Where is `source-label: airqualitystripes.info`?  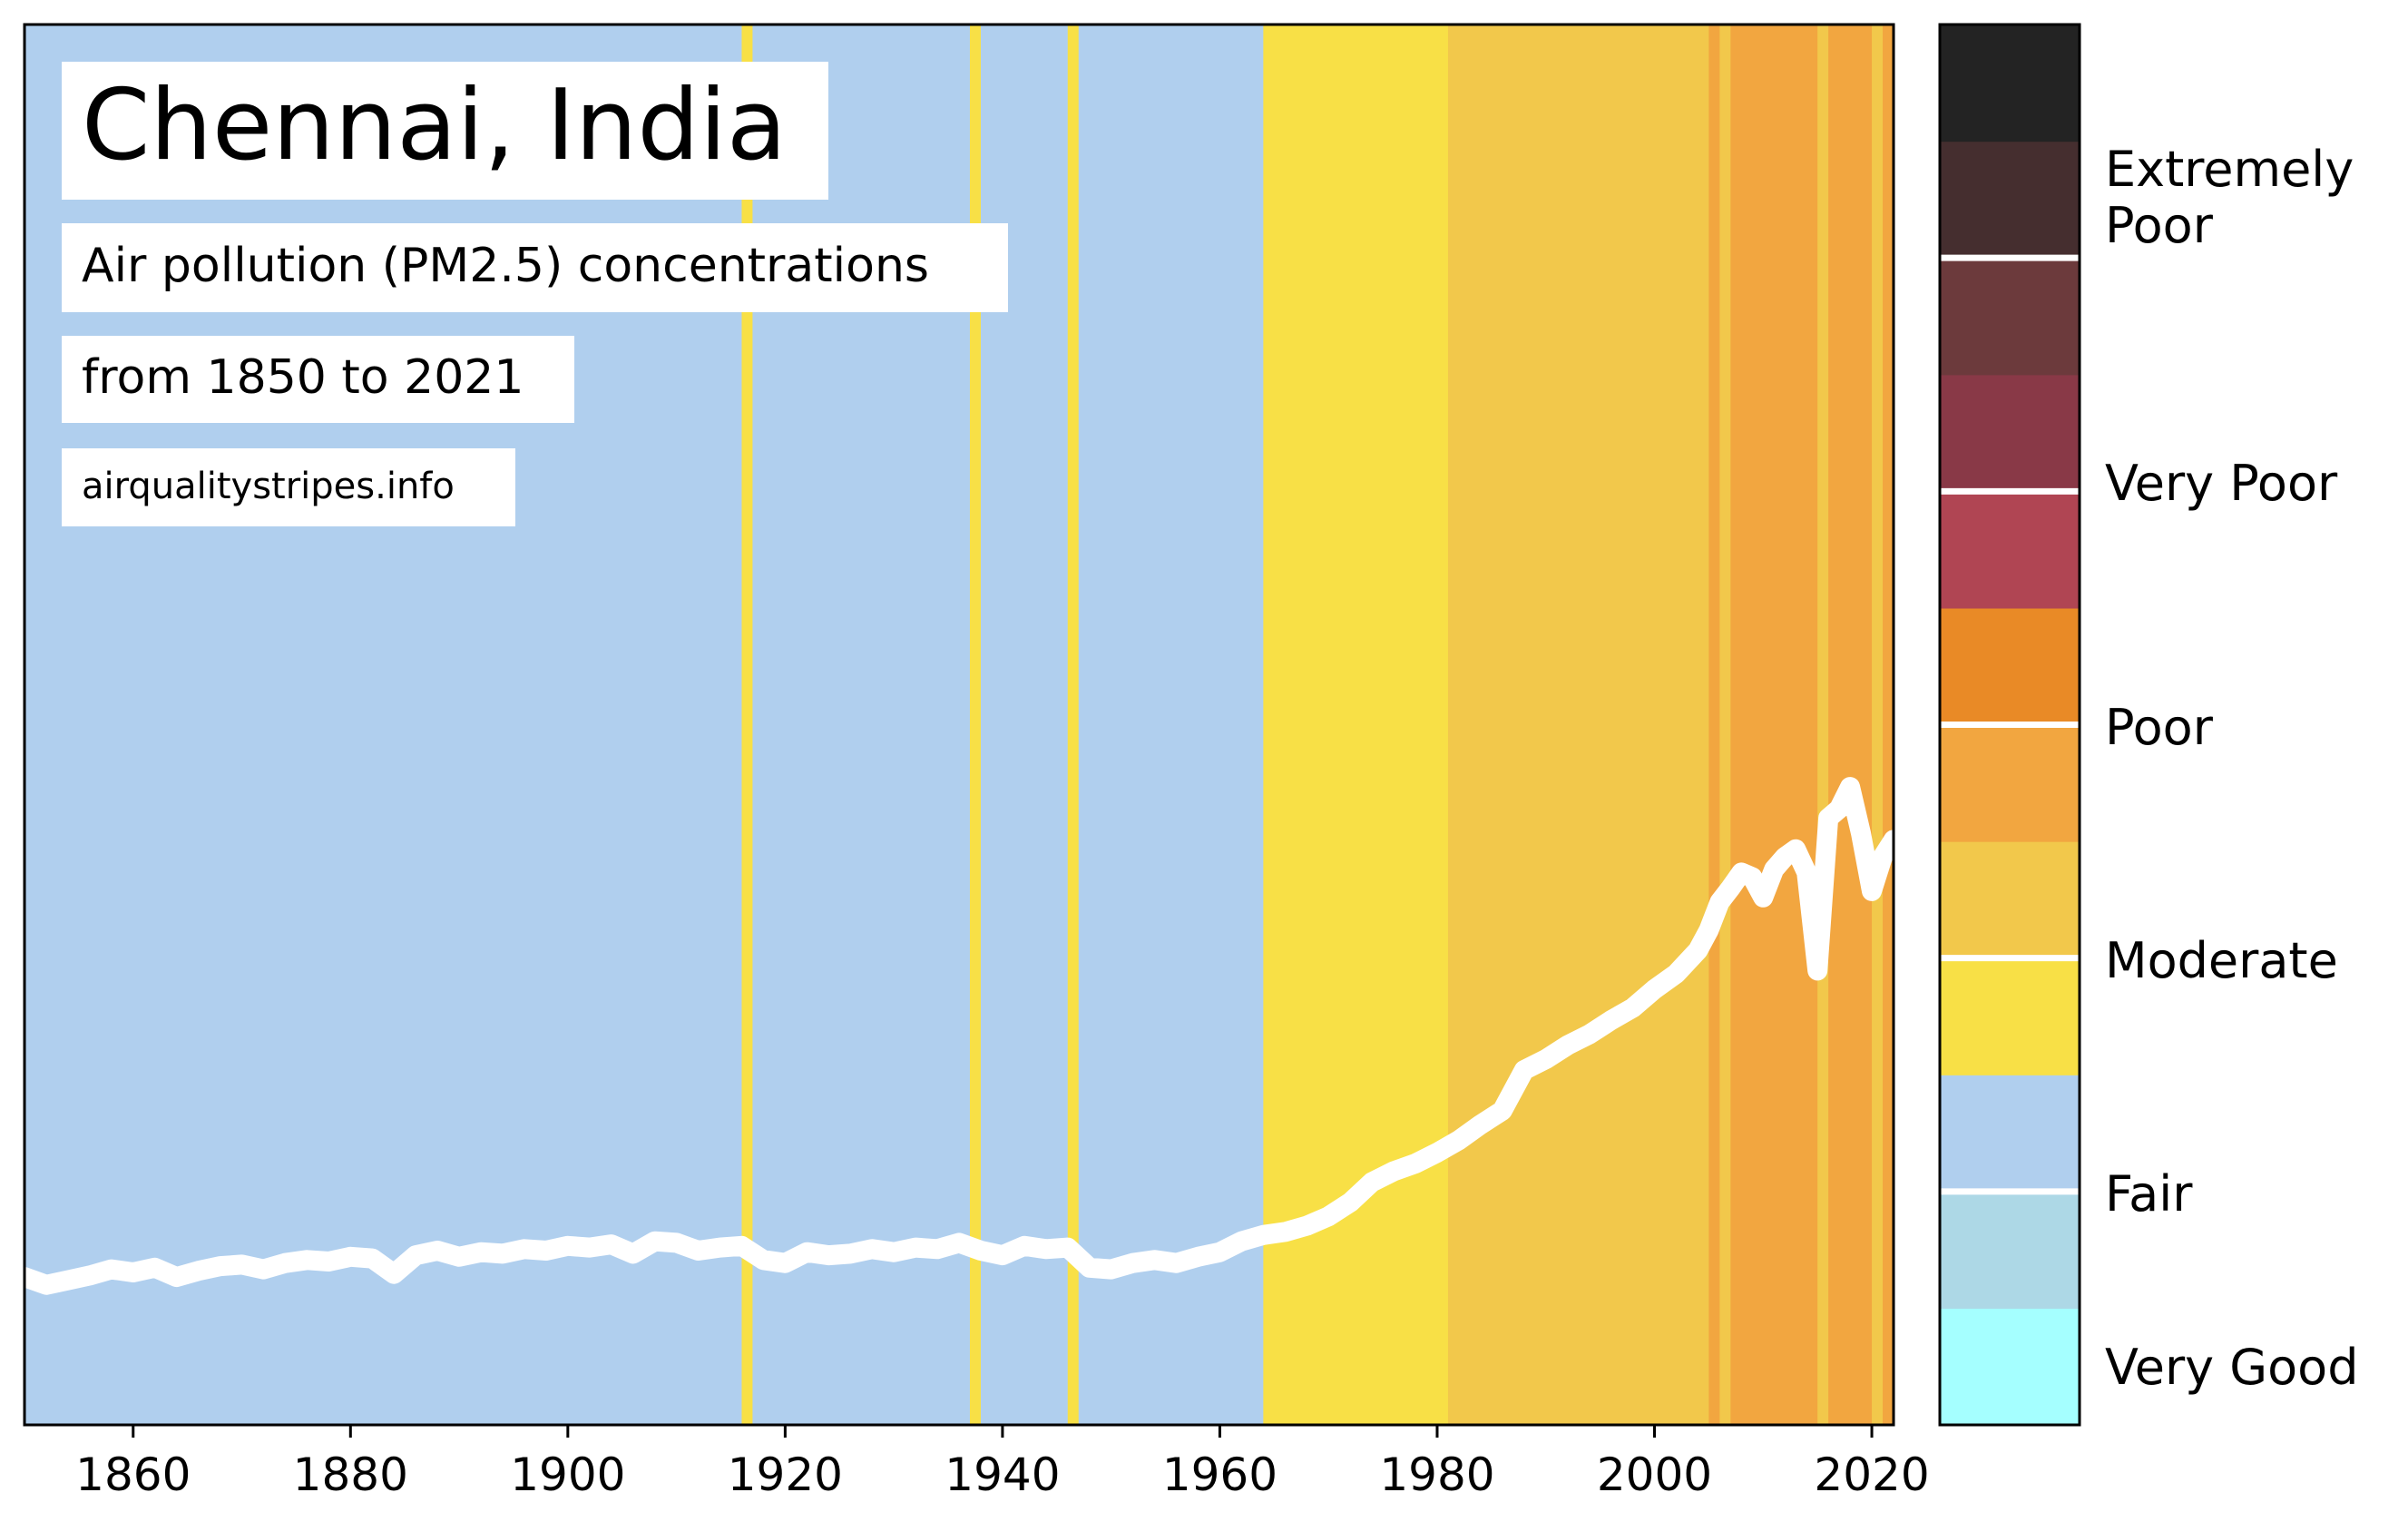
source-label: airqualitystripes.info is located at coordinates (269, 486).